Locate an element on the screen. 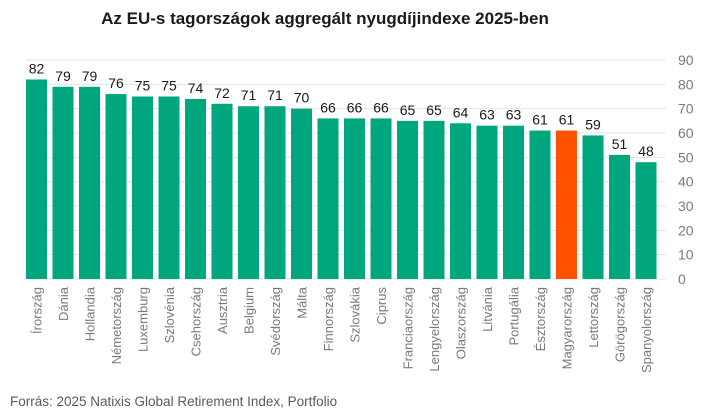 This screenshot has height=417, width=718. value-label: 59 is located at coordinates (593, 124).